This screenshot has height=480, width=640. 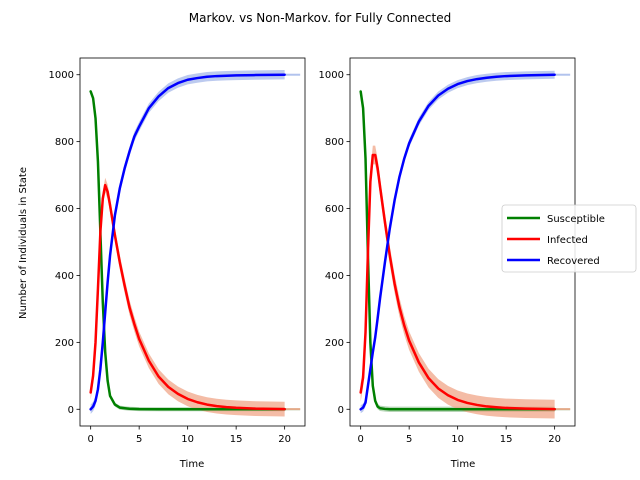 I want to click on left-xtick-label: 5, so click(x=139, y=439).